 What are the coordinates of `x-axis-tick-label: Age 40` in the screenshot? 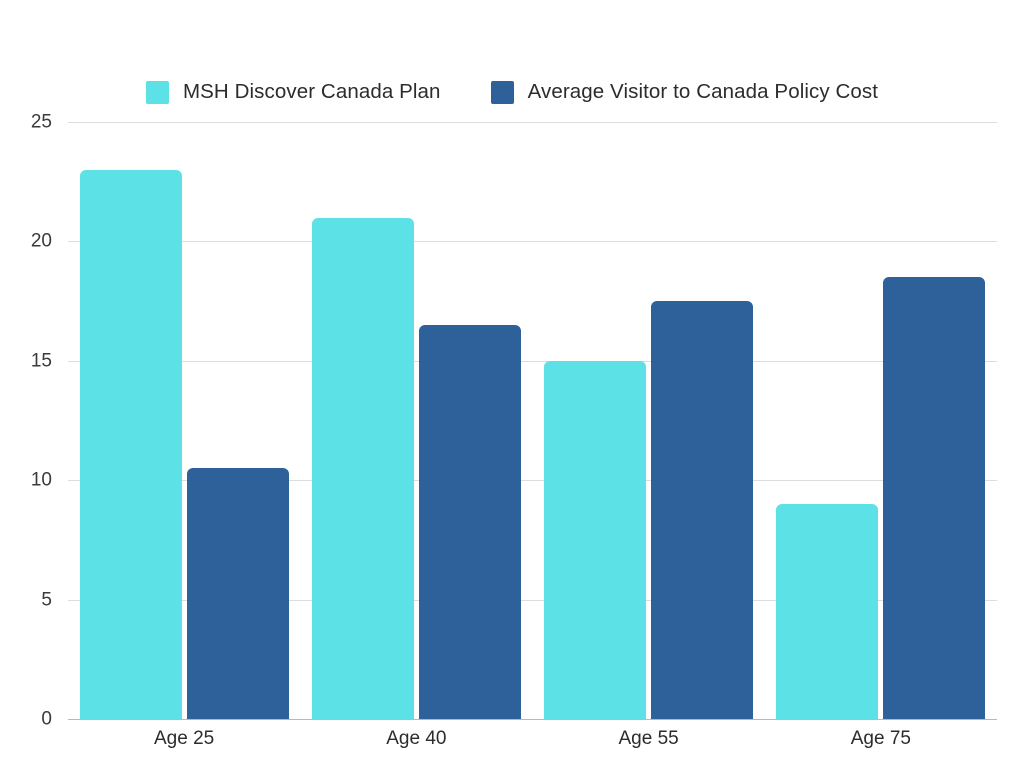 It's located at (416, 738).